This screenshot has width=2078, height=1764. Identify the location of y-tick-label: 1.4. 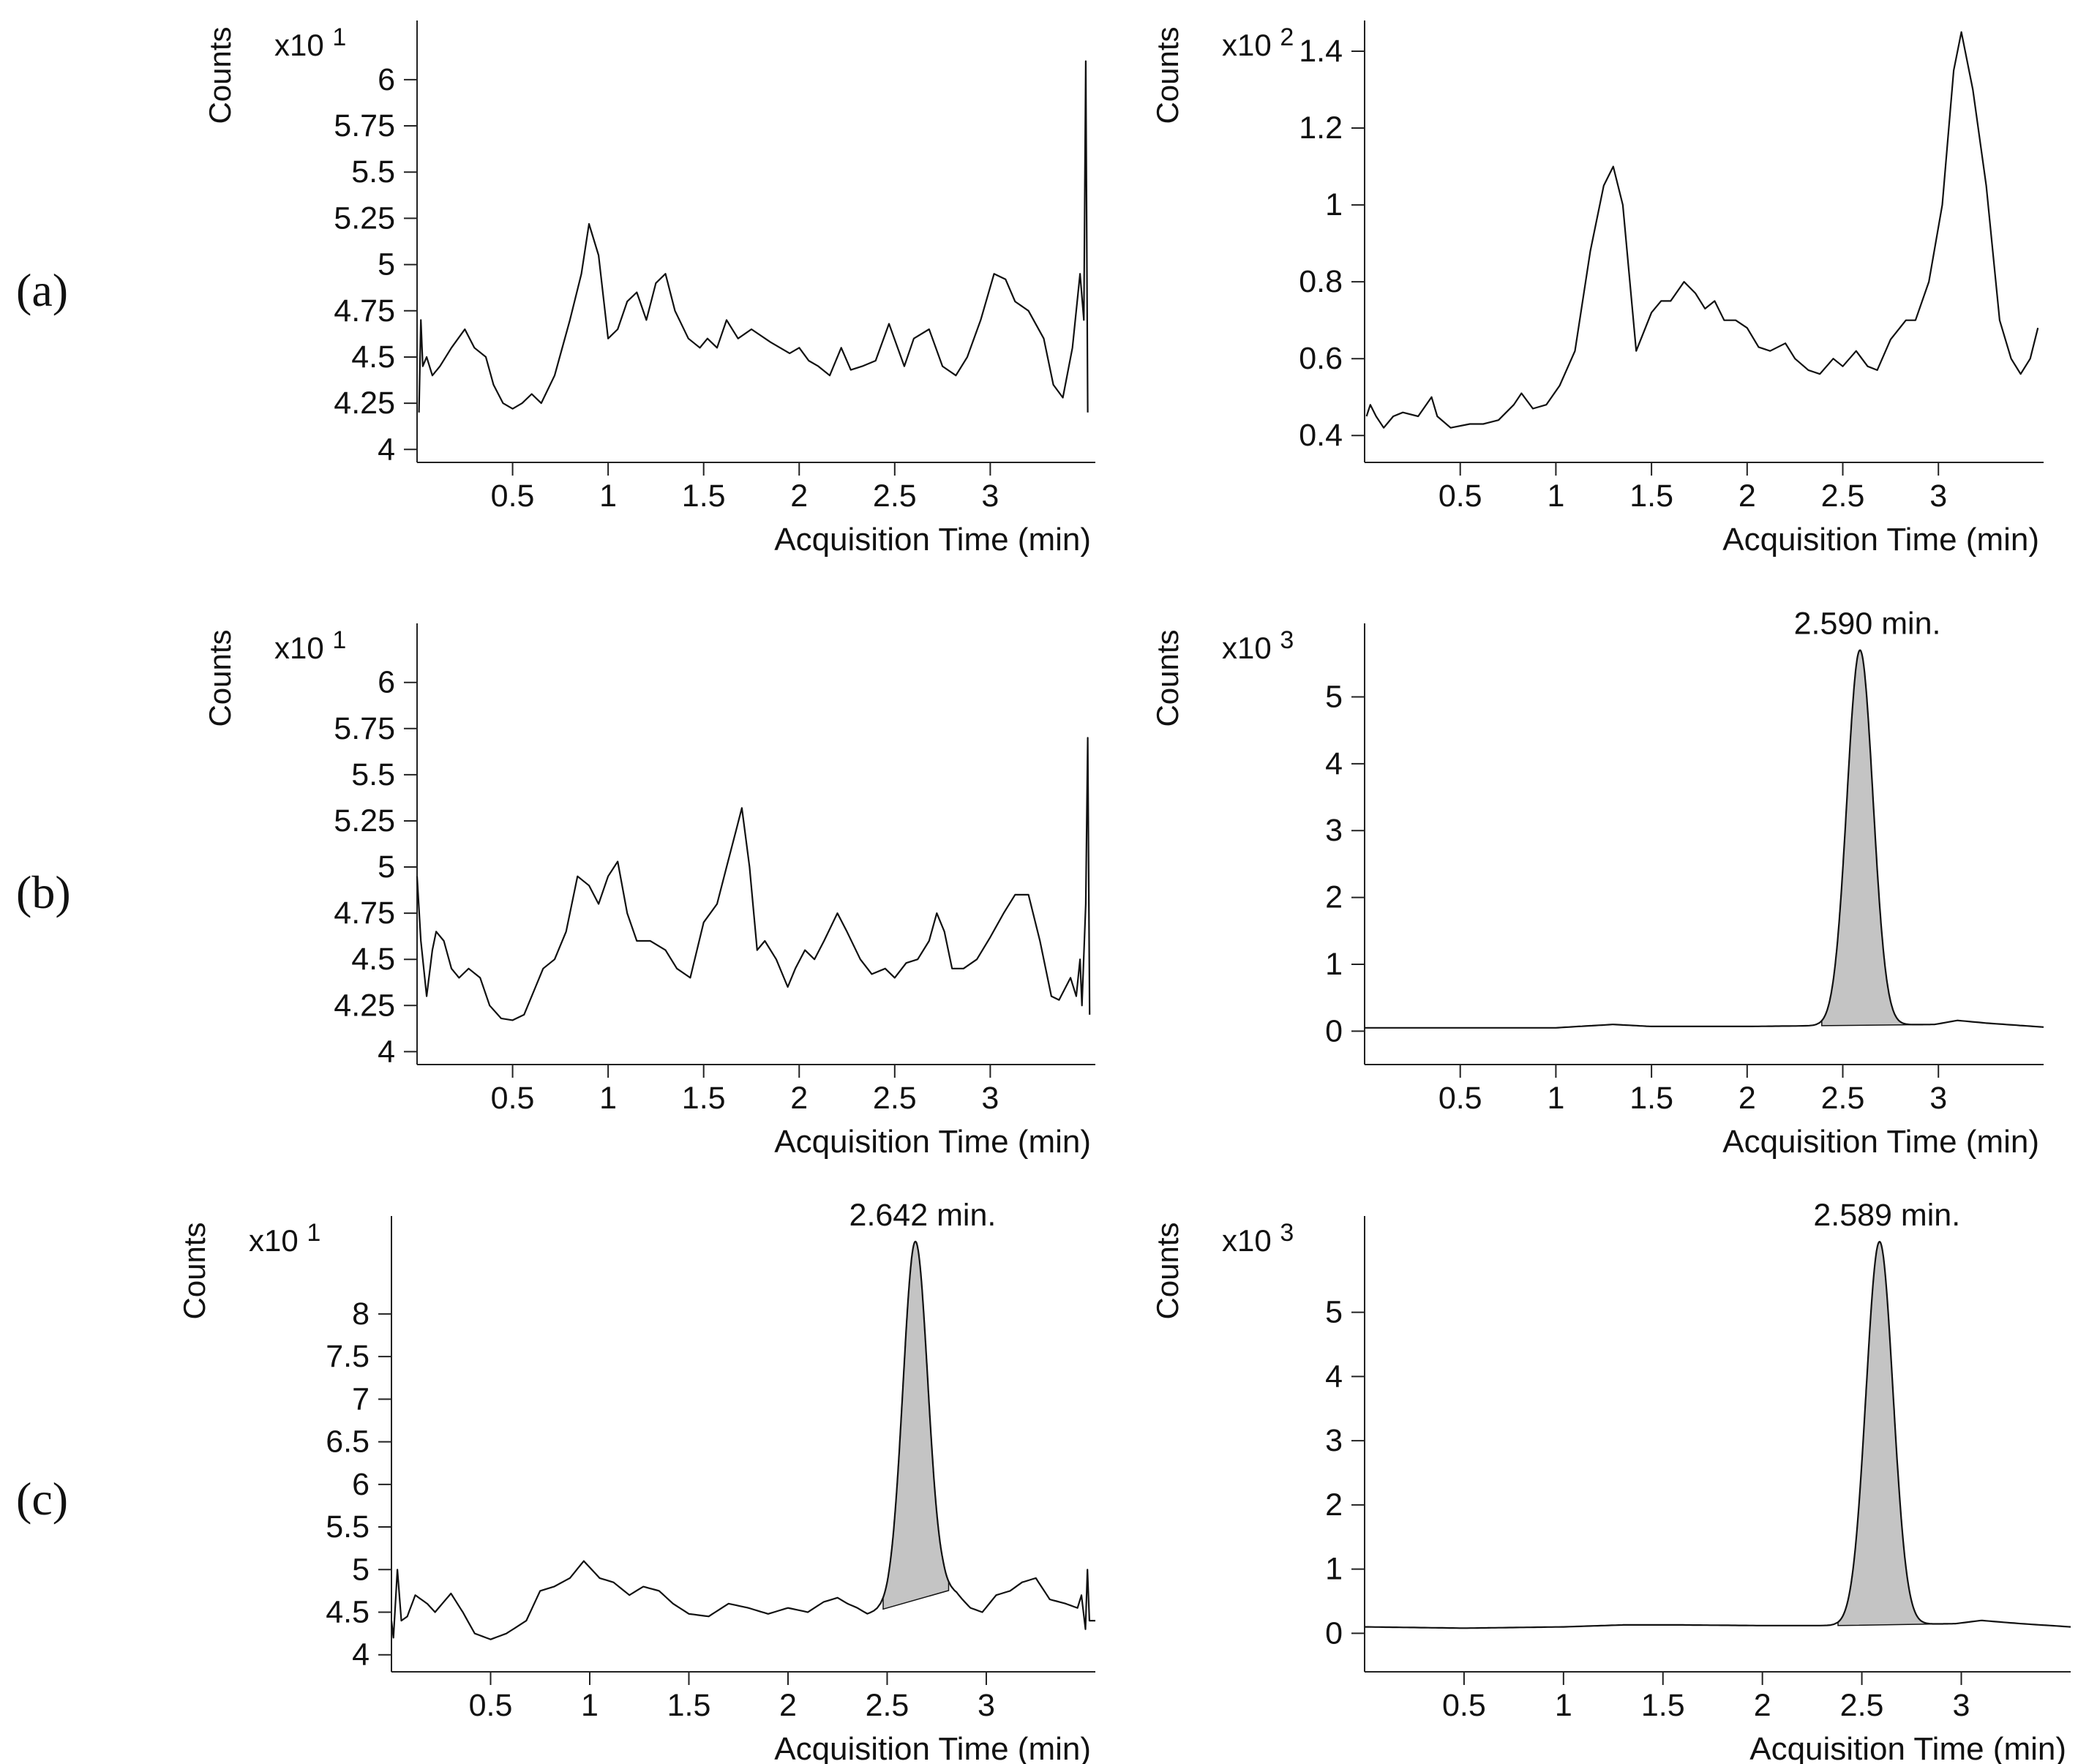
(1321, 52).